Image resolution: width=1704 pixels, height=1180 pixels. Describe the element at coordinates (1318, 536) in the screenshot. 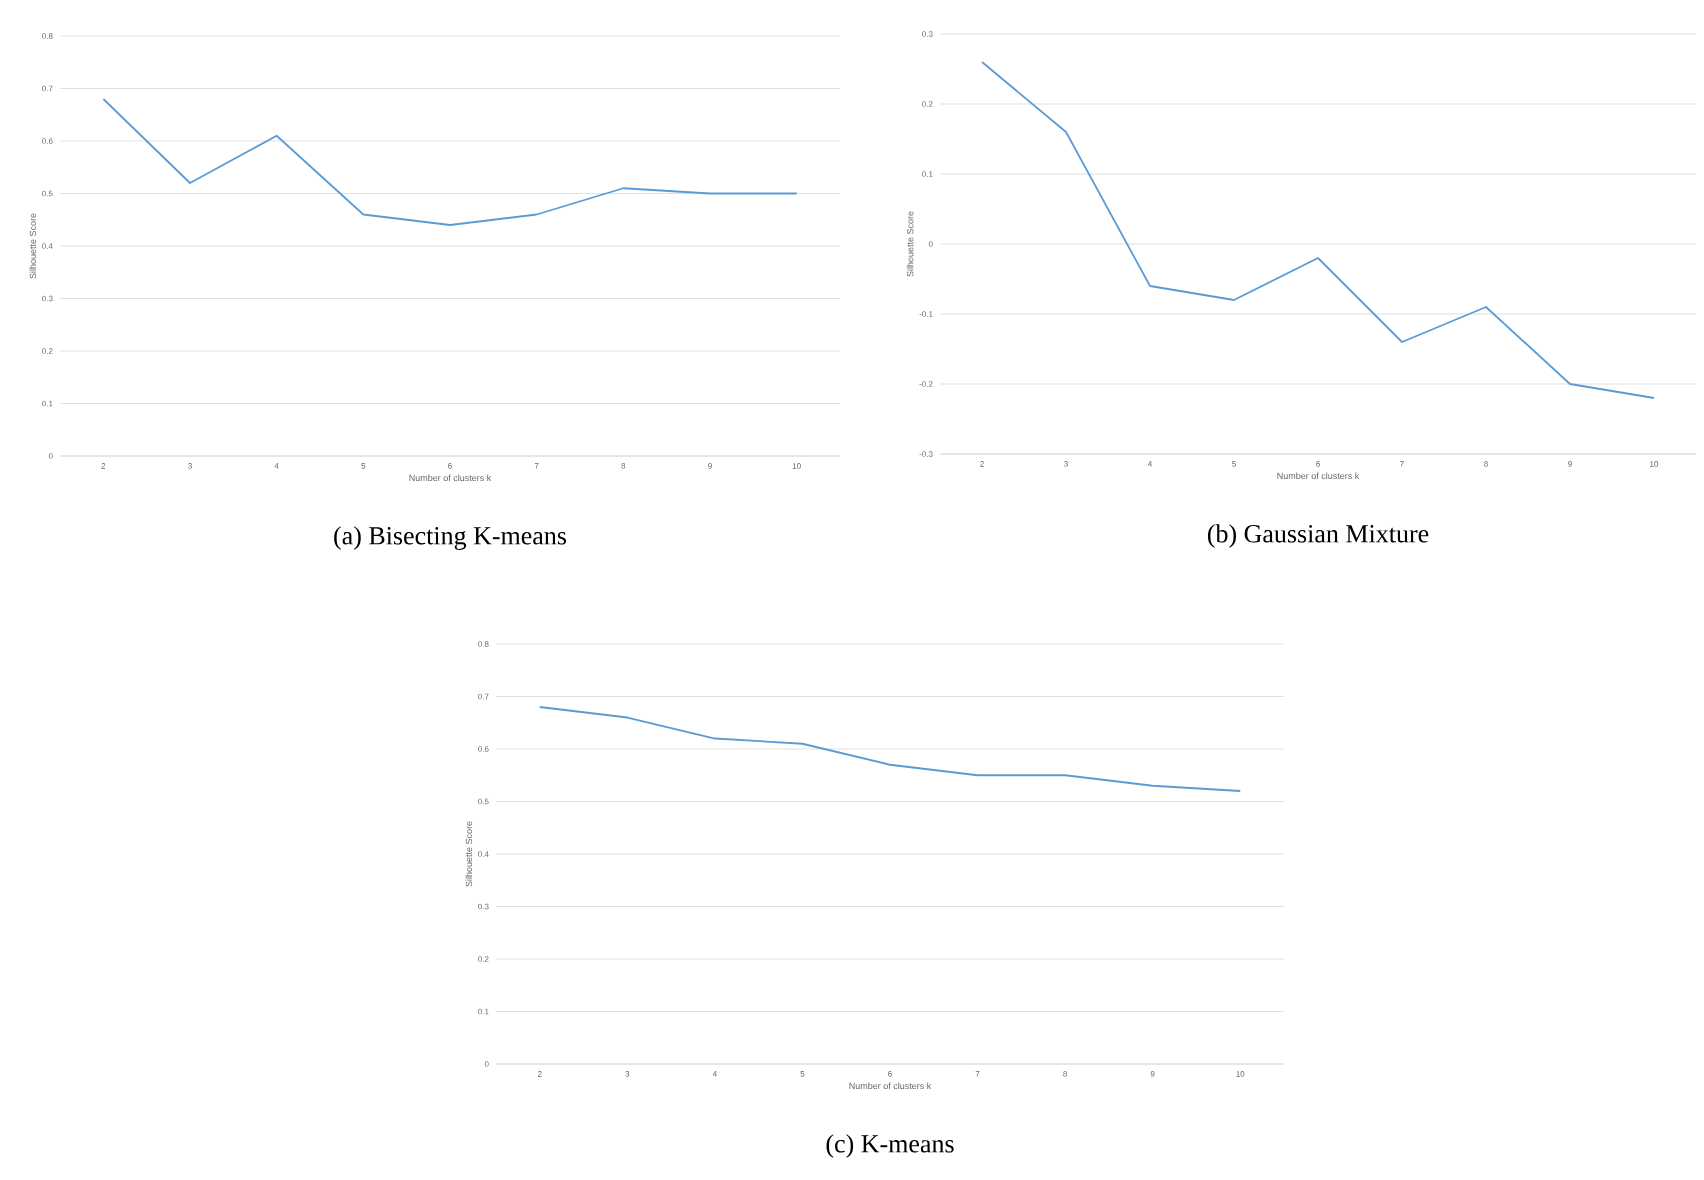

I see `text: (b) Gaussian Mixture` at that location.